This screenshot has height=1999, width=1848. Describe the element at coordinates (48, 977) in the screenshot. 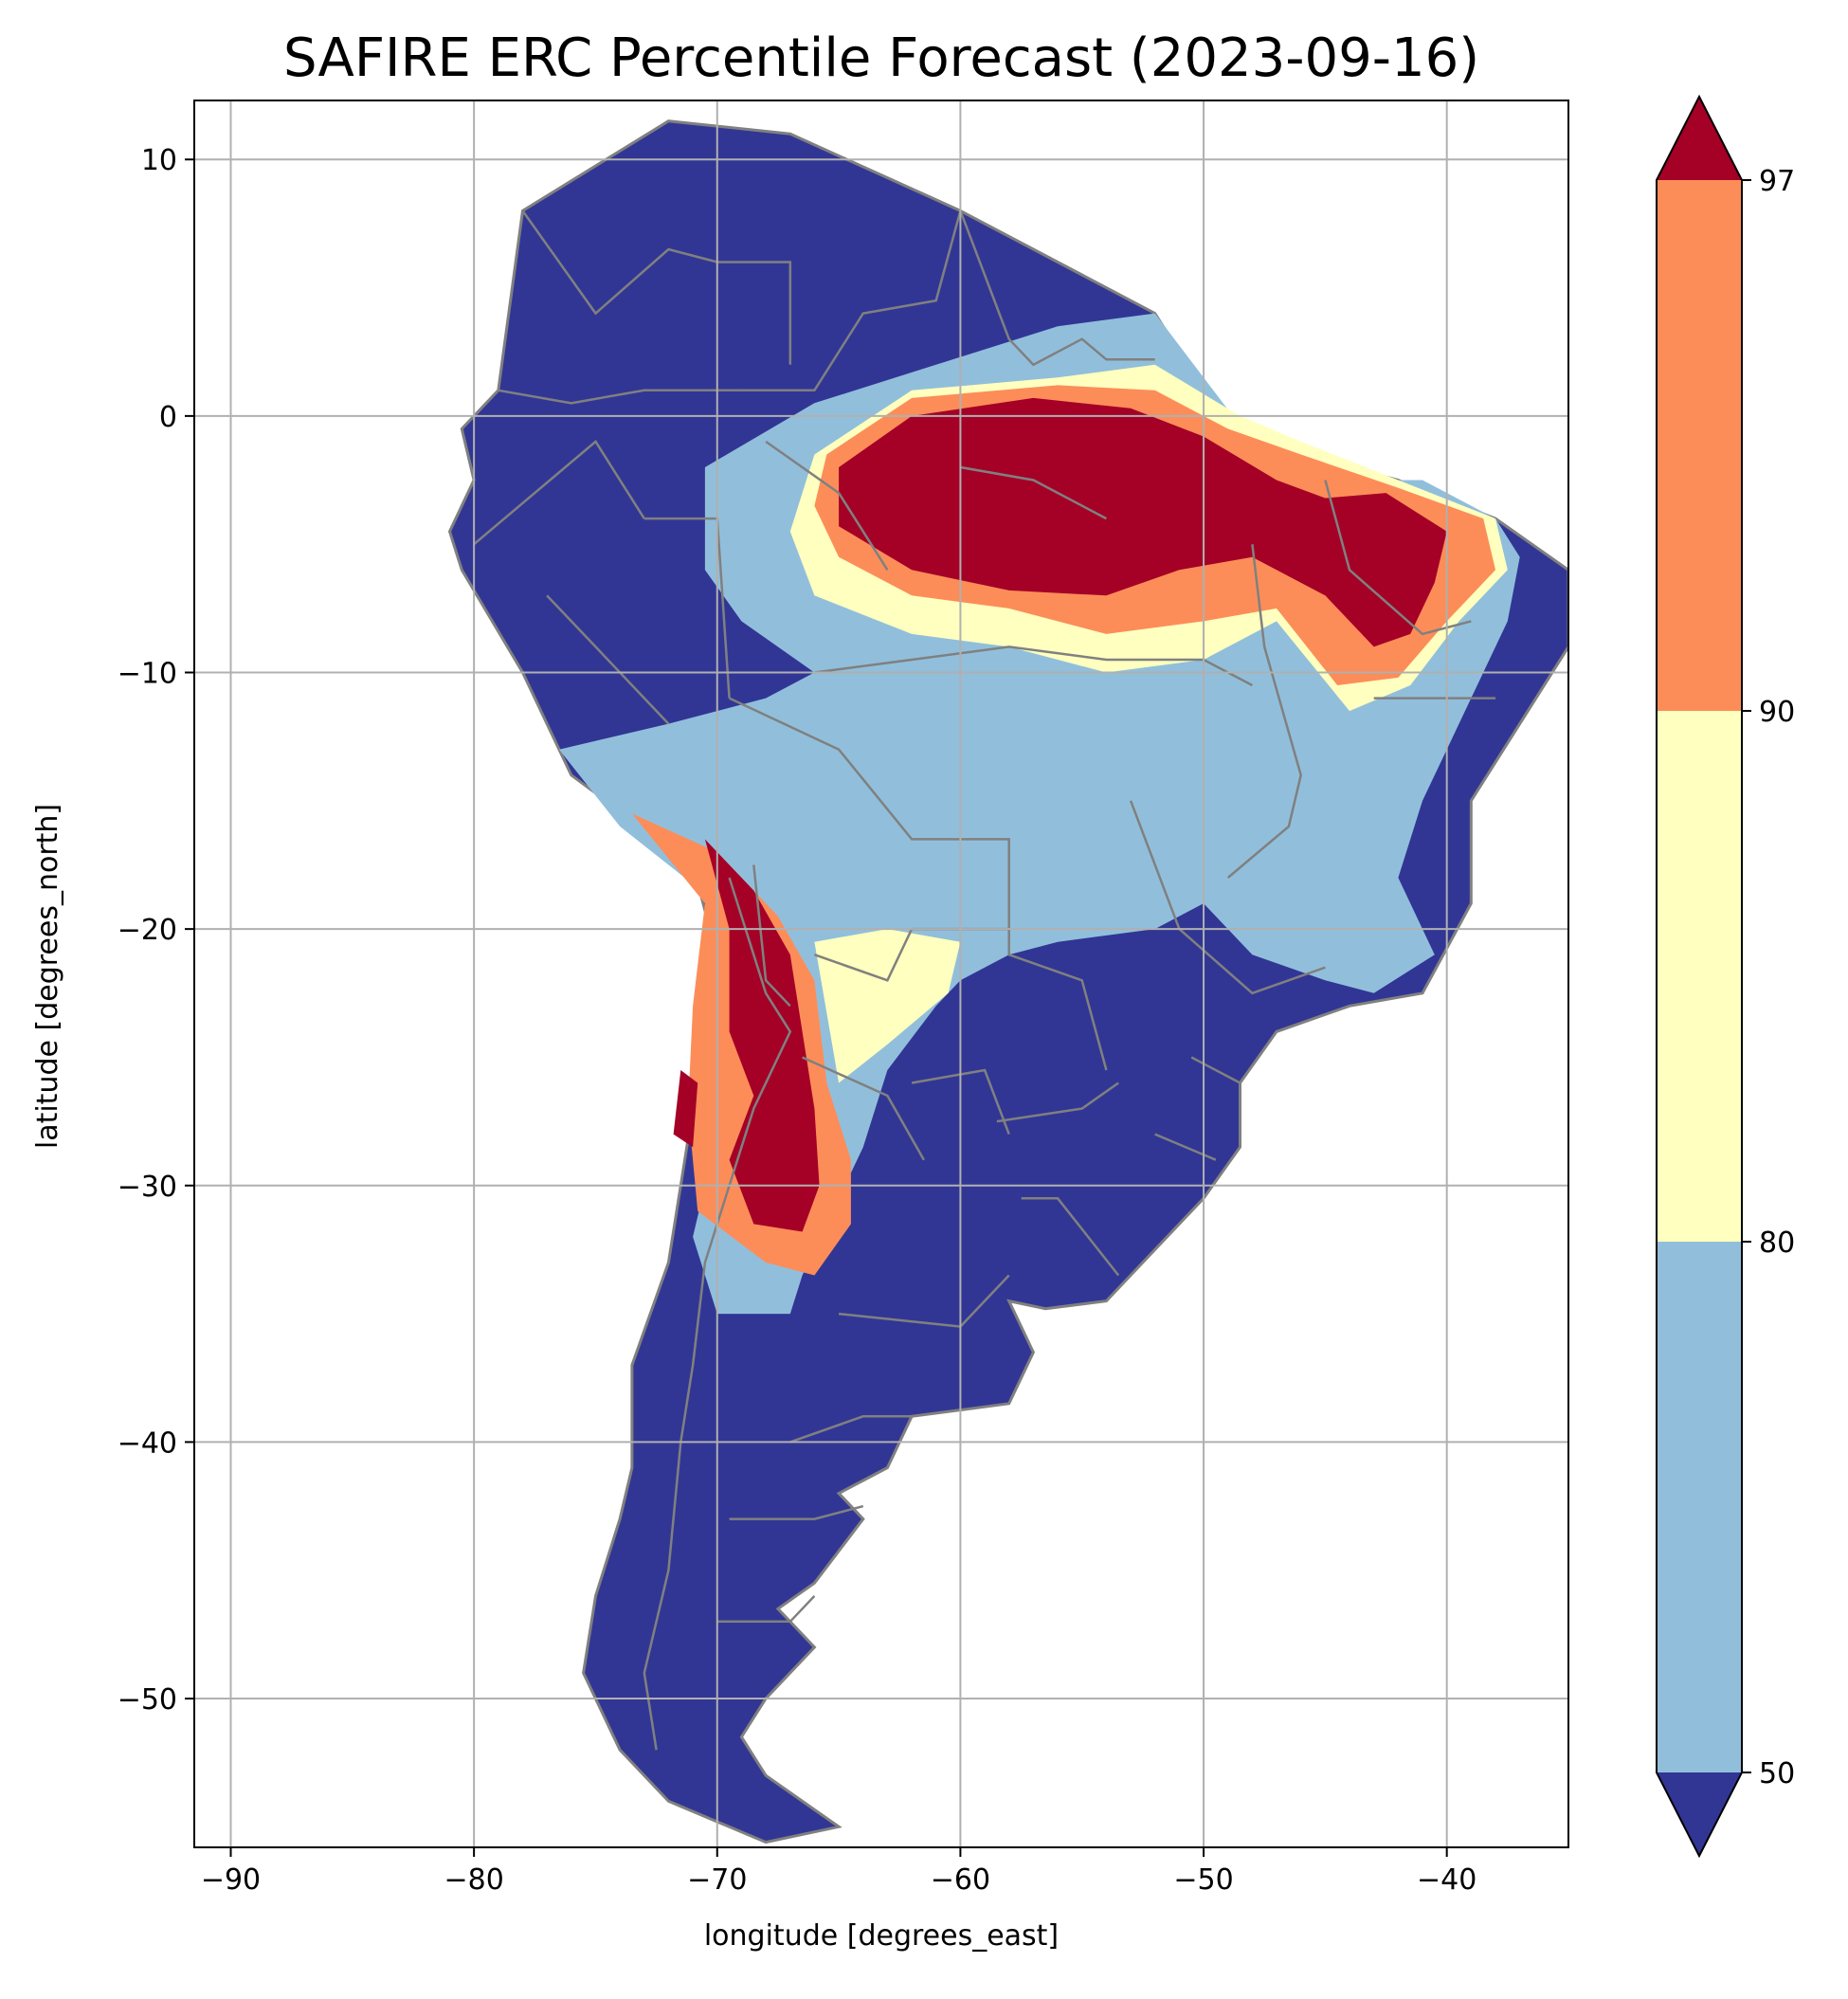

I see `y-axis-label: latitude [degrees_north]` at that location.